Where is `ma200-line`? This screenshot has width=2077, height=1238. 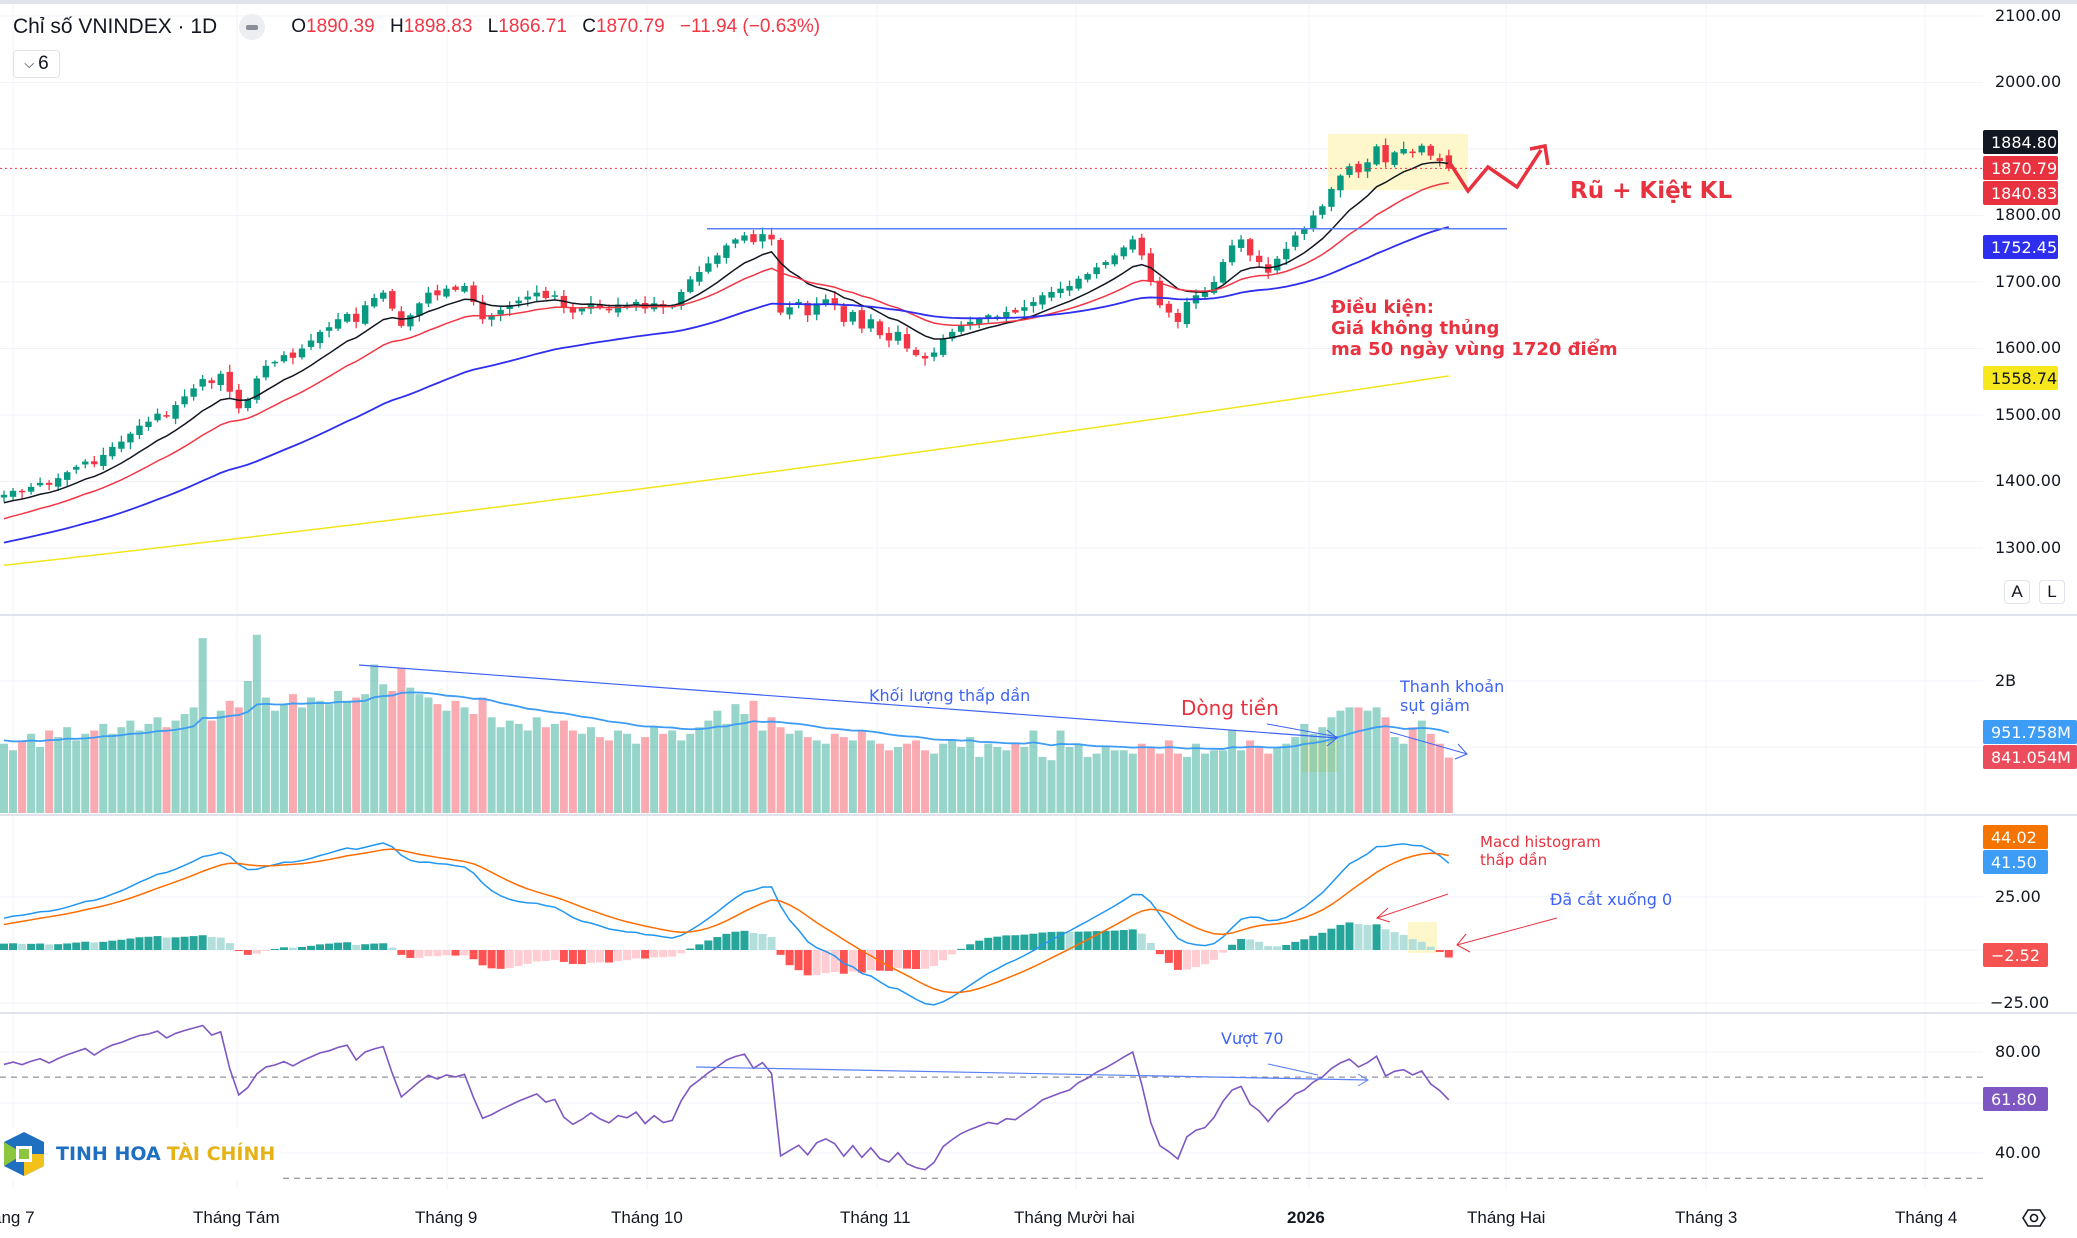
ma200-line is located at coordinates (726, 471).